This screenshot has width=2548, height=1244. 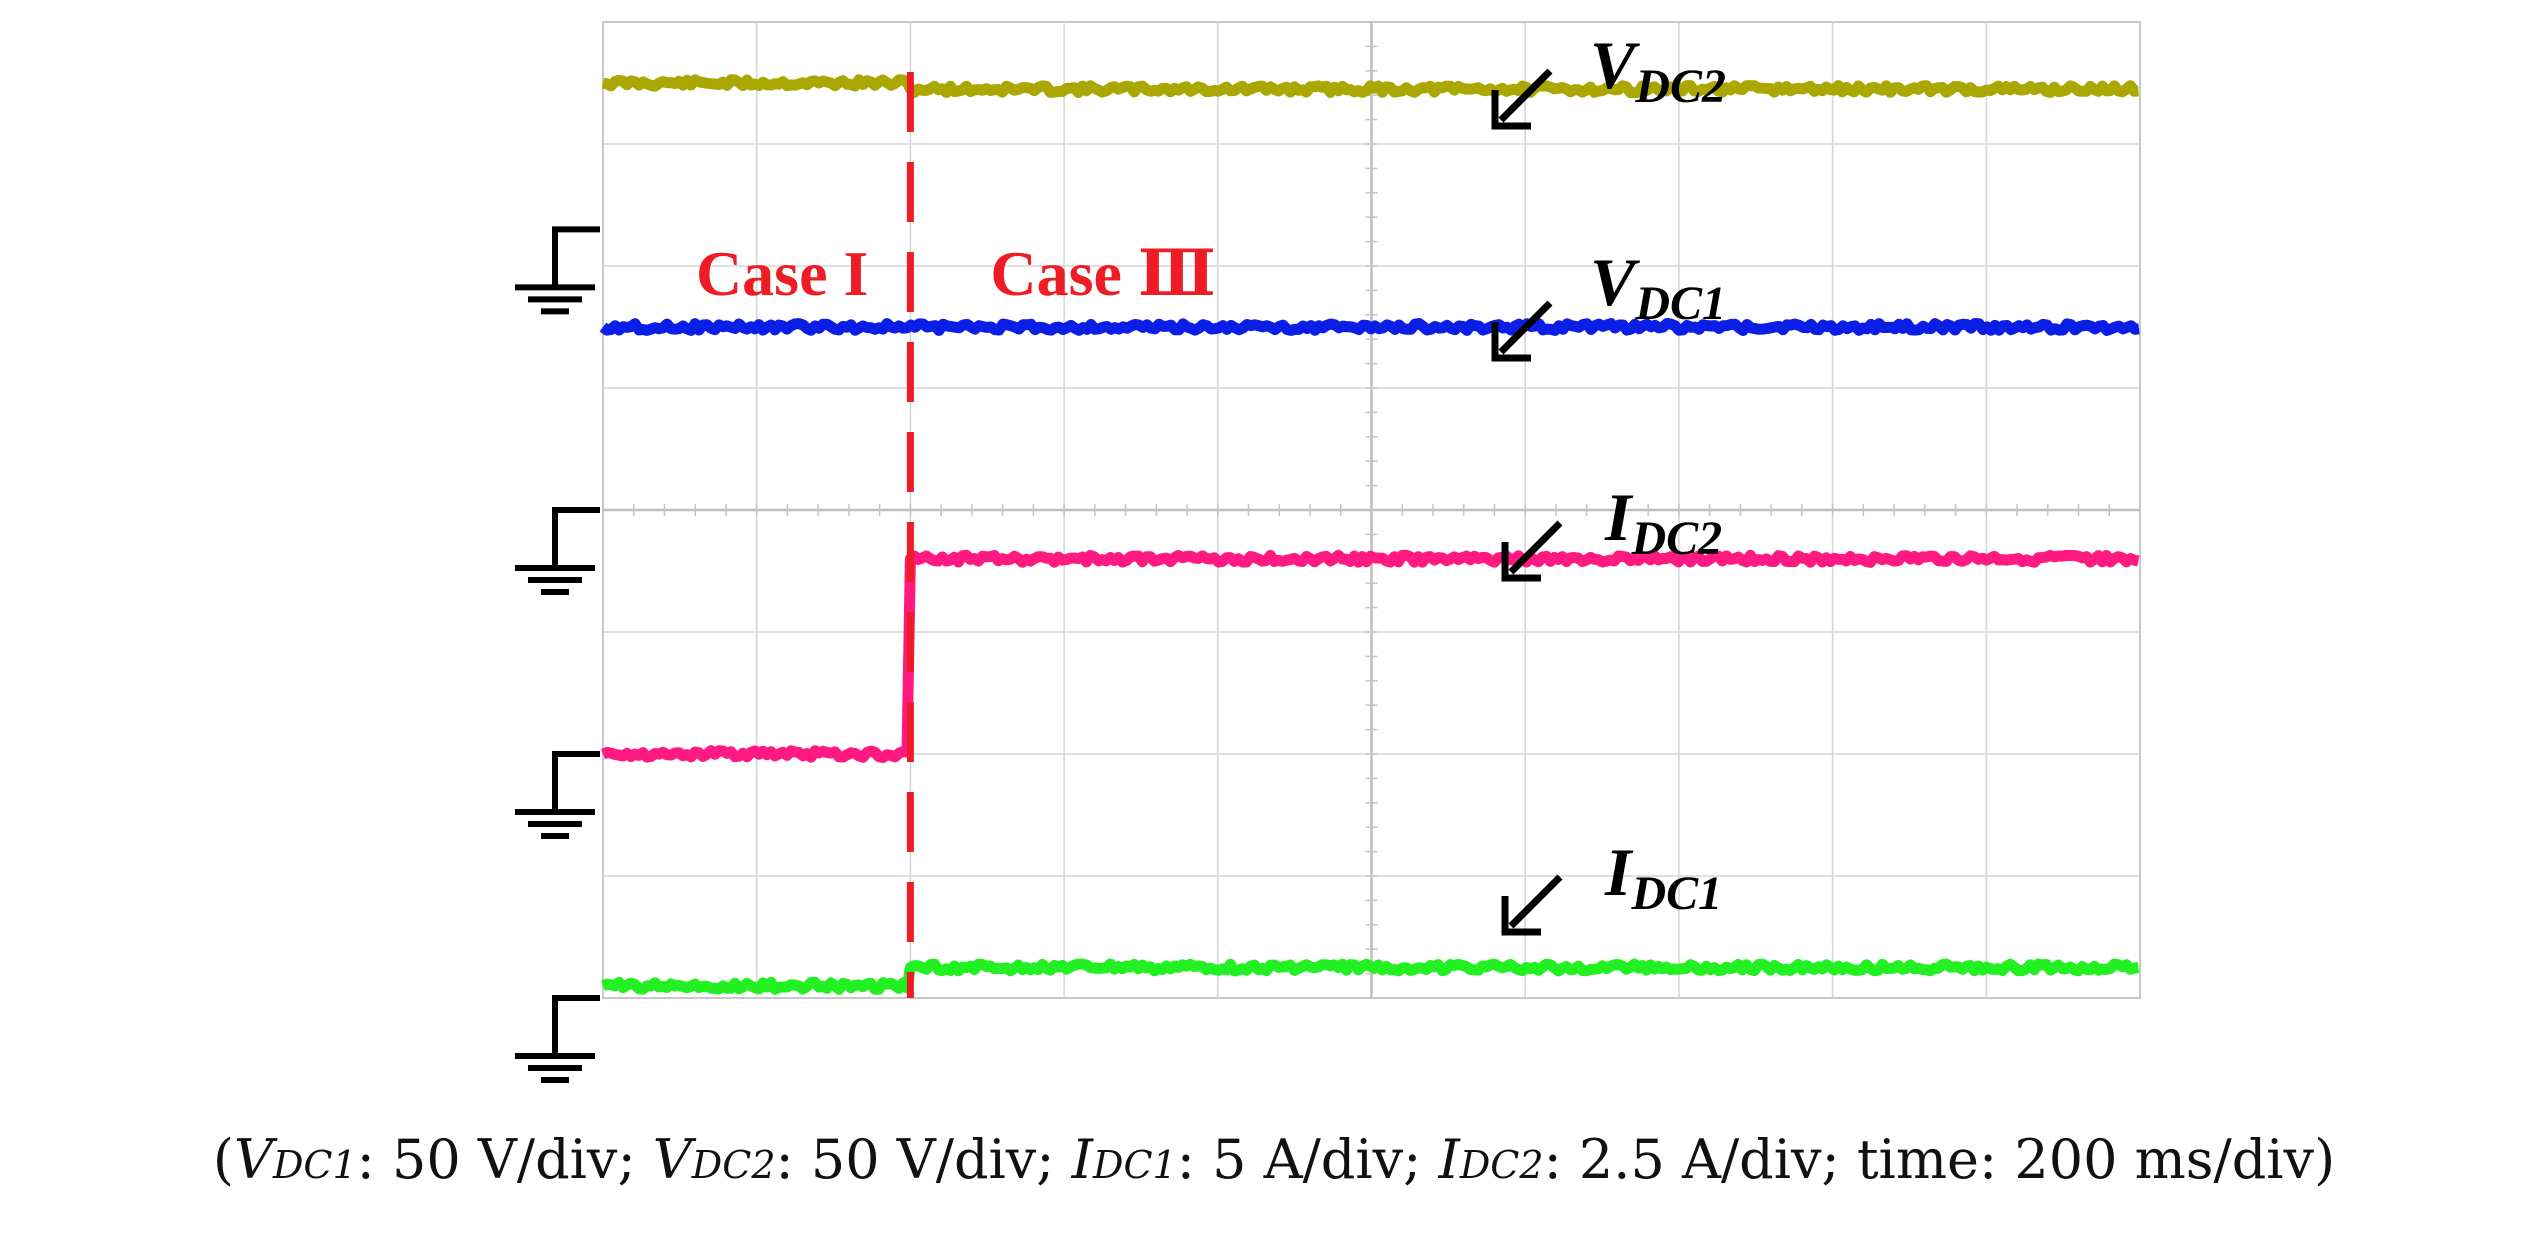 What do you see at coordinates (1501, 1165) in the screenshot?
I see `caption-idc2-subscript: DC2` at bounding box center [1501, 1165].